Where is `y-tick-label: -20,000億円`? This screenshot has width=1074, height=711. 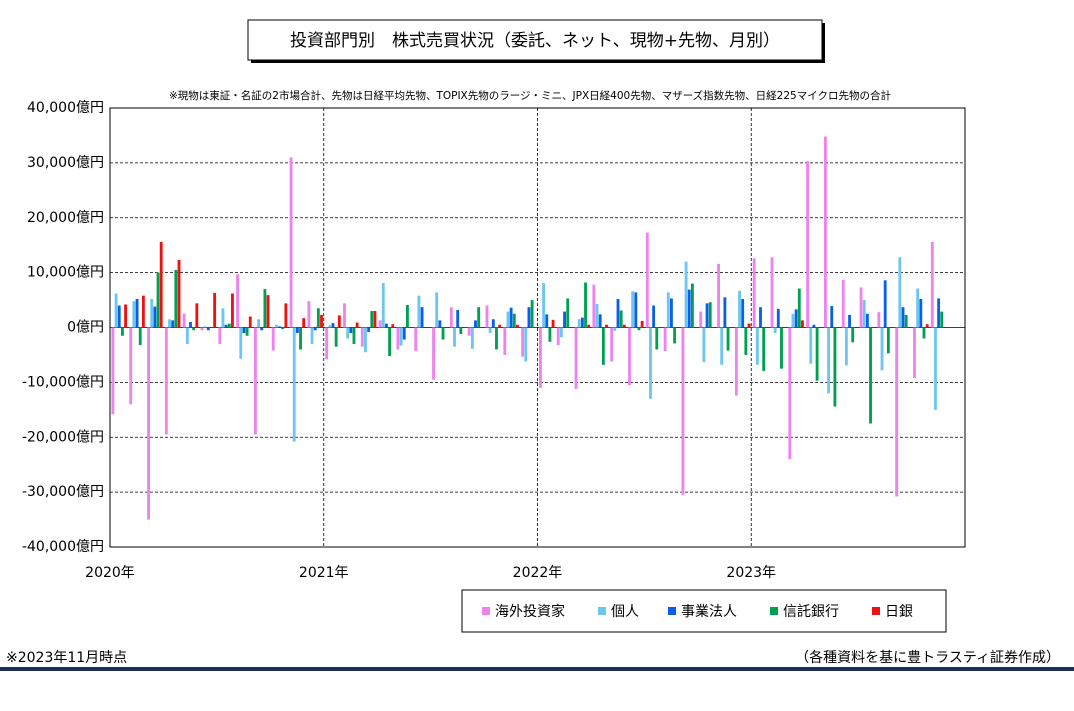 y-tick-label: -20,000億円 is located at coordinates (63, 437).